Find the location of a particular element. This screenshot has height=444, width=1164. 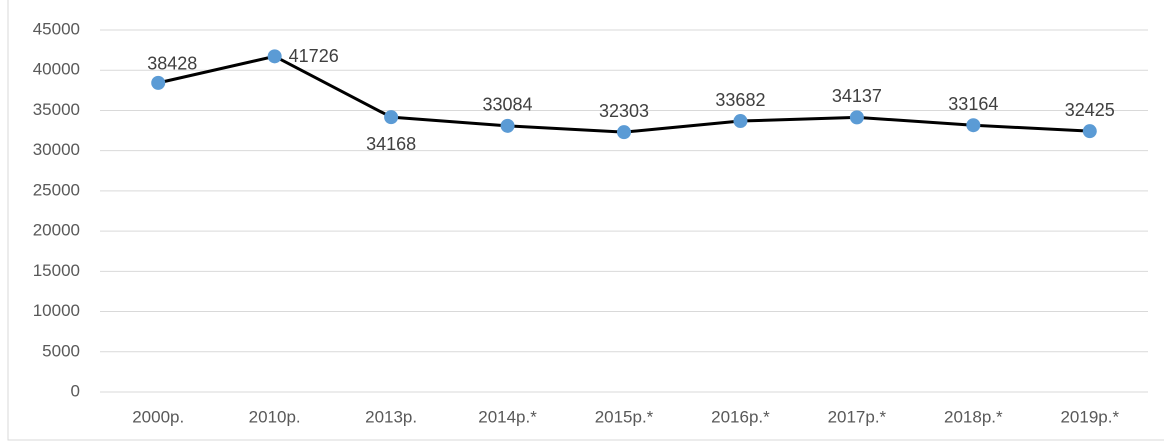

x-tick-label: 2014р.* is located at coordinates (507, 416).